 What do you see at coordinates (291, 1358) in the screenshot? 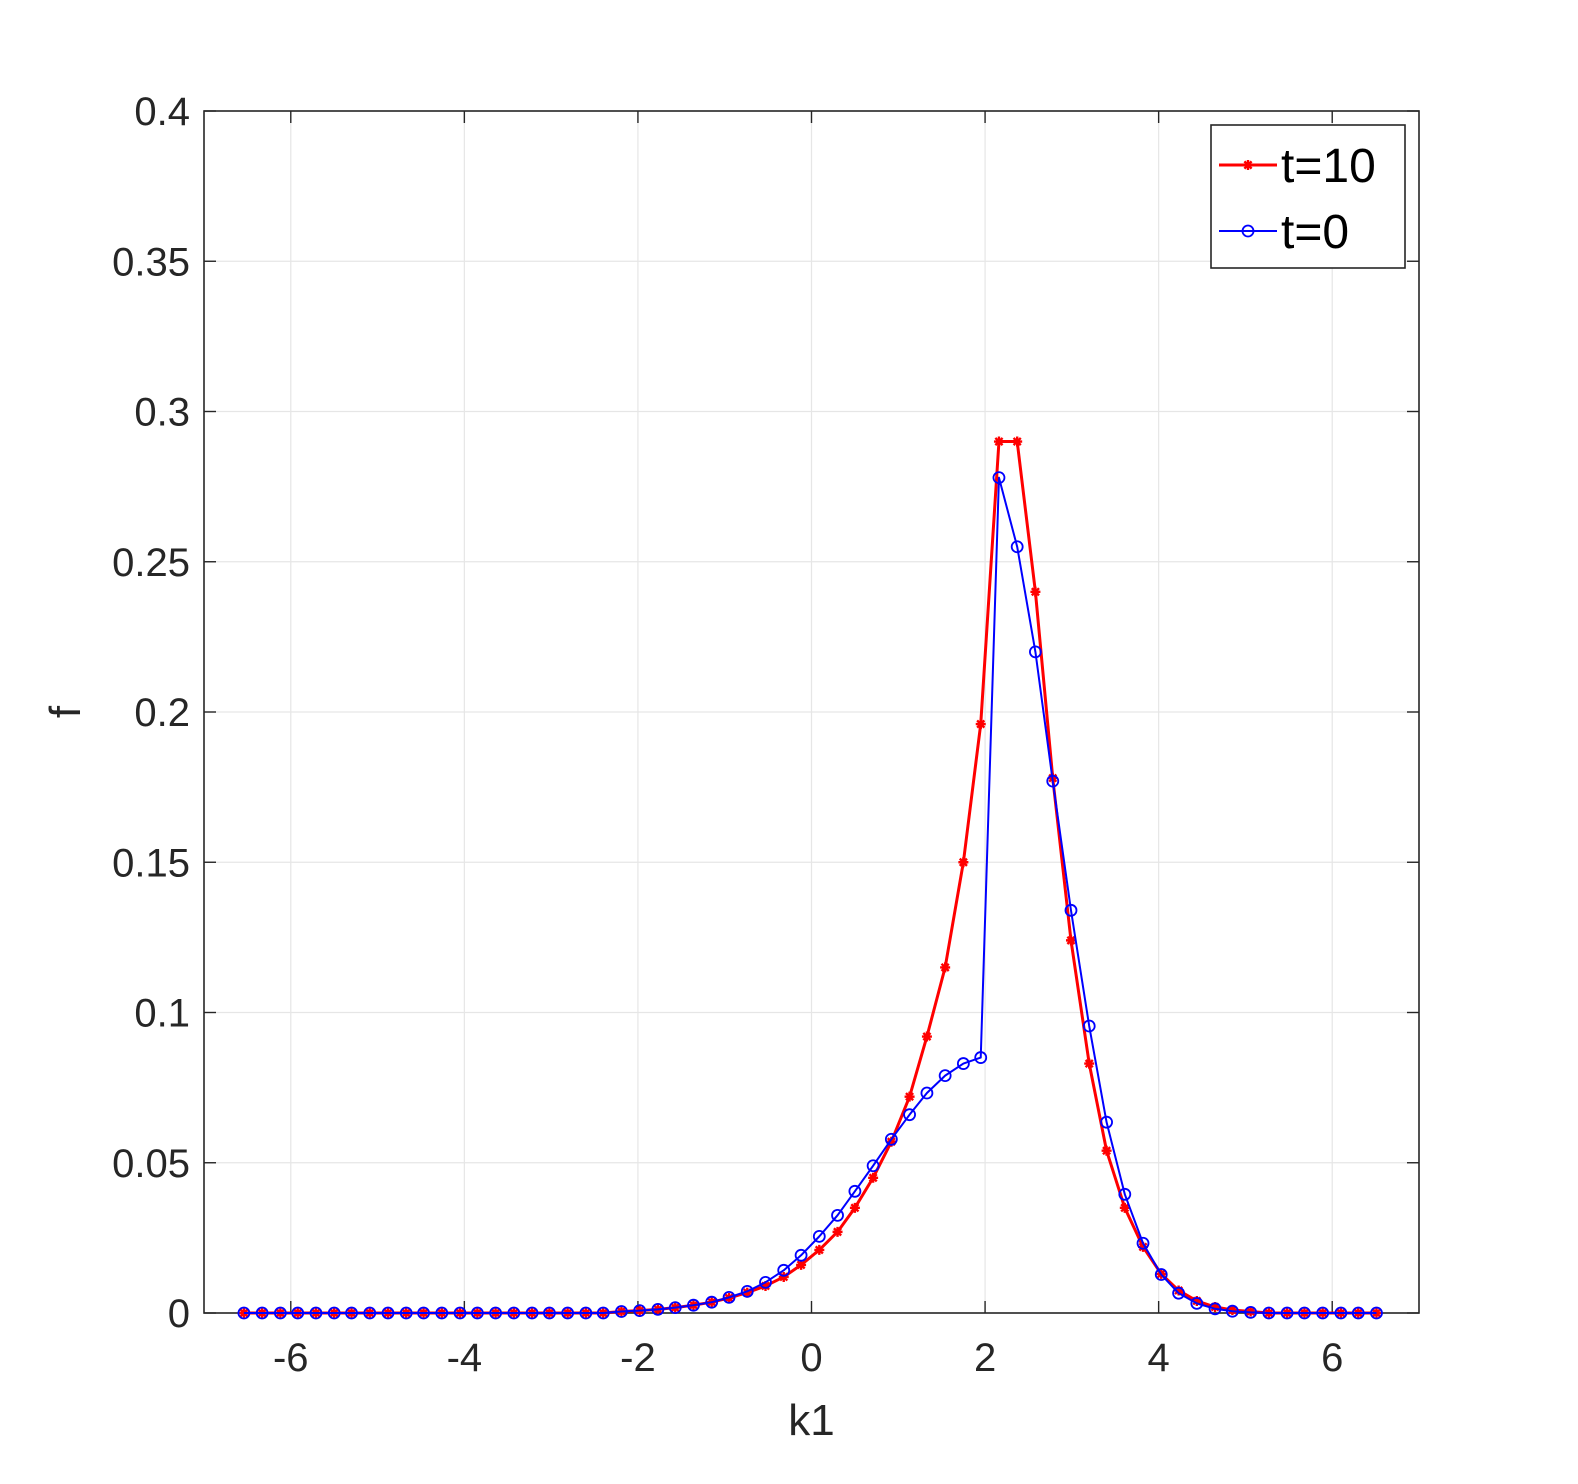
I see `x-tick-label: -6` at bounding box center [291, 1358].